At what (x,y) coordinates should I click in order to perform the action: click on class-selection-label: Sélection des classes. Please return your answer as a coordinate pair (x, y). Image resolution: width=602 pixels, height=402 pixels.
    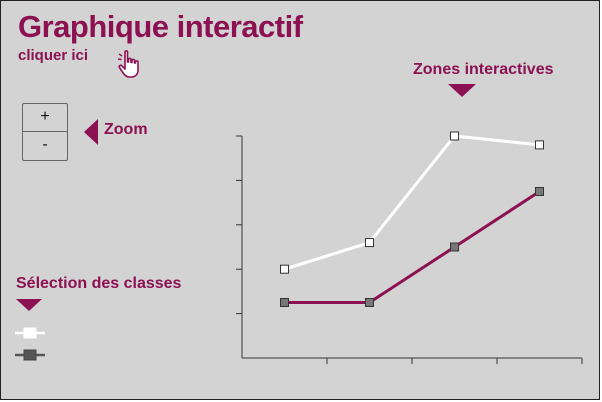
    Looking at the image, I should click on (99, 283).